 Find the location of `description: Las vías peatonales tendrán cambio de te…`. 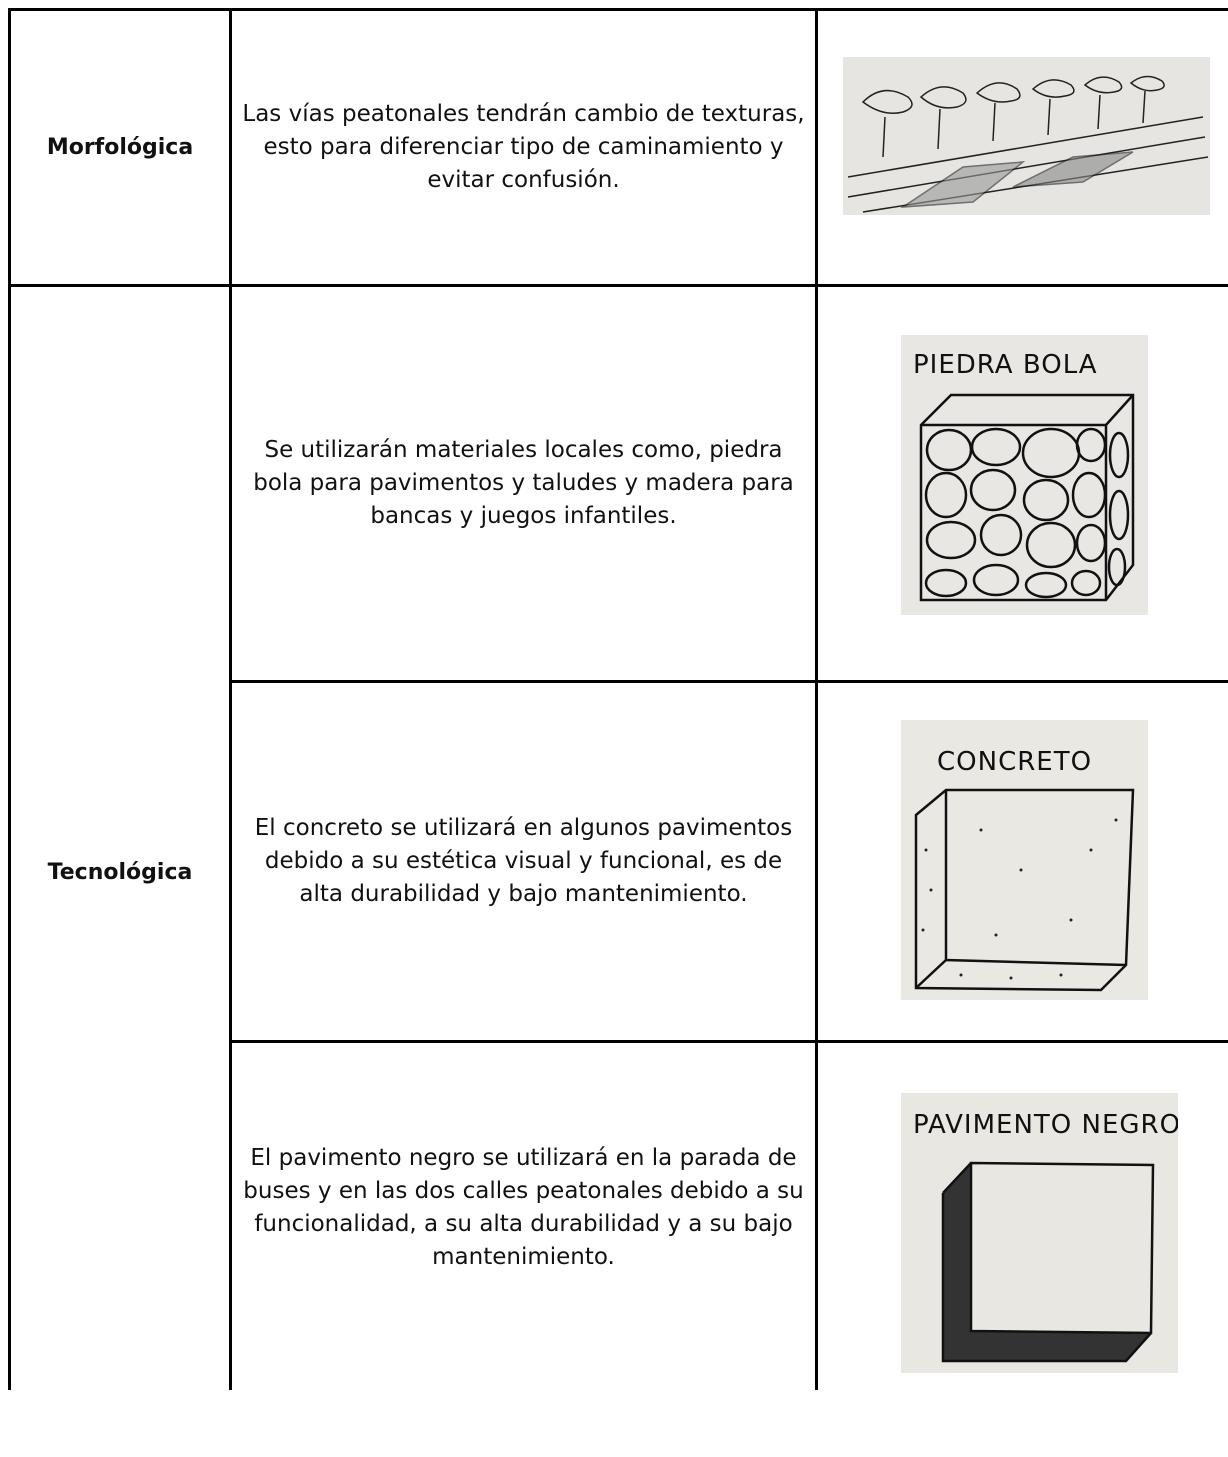

description: Las vías peatonales tendrán cambio de te… is located at coordinates (523, 147).